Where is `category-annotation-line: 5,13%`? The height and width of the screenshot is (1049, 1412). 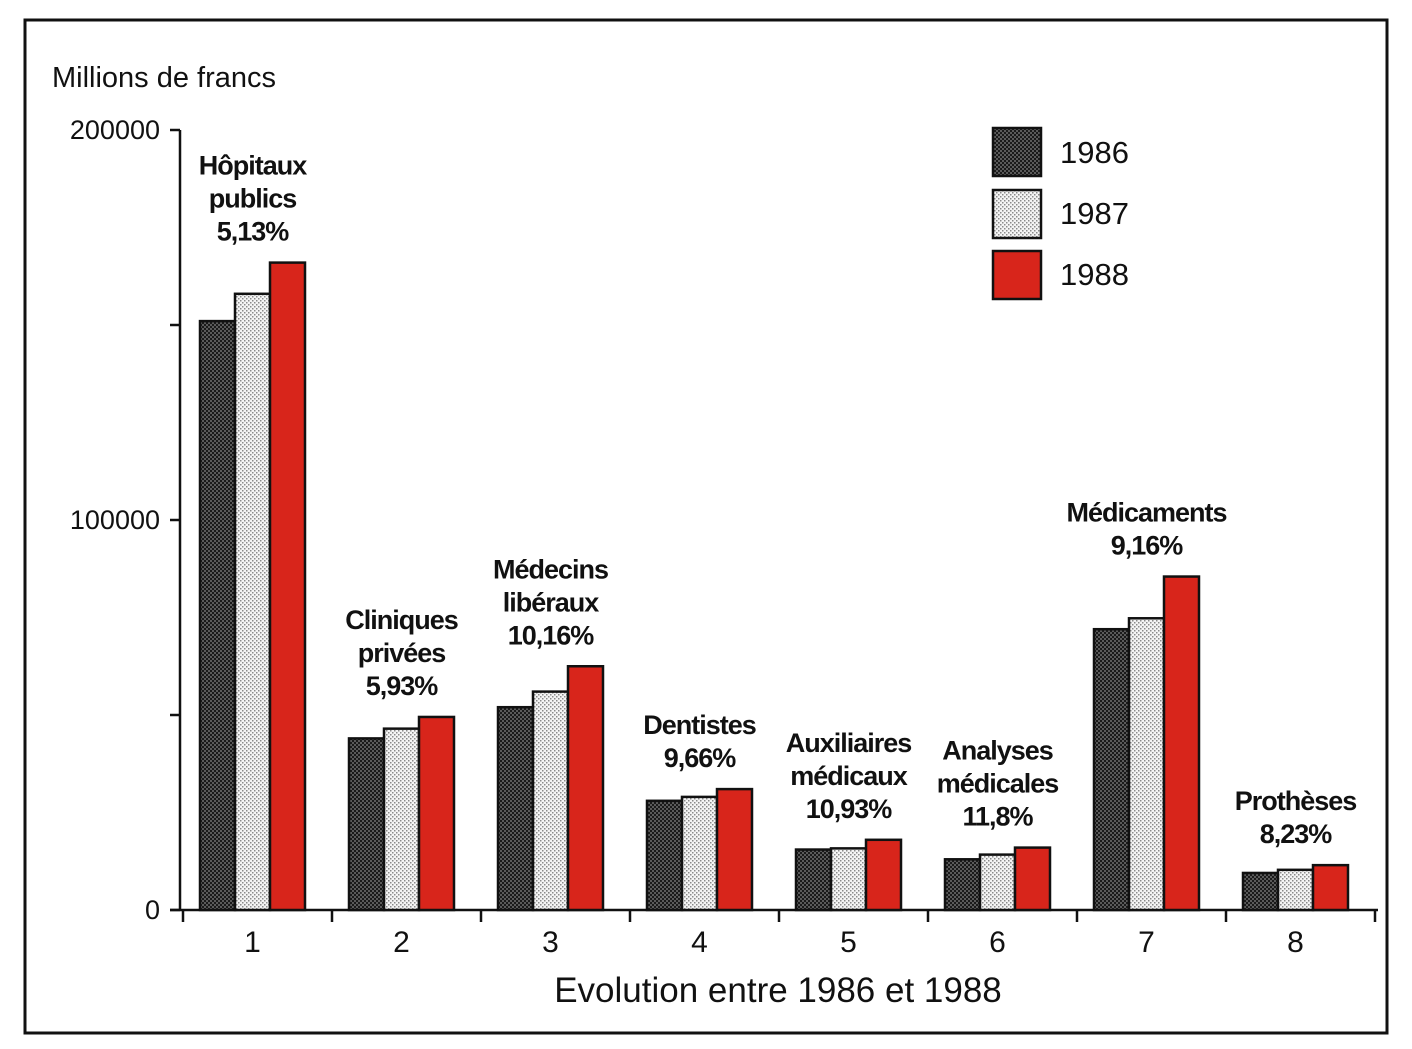 category-annotation-line: 5,13% is located at coordinates (253, 232).